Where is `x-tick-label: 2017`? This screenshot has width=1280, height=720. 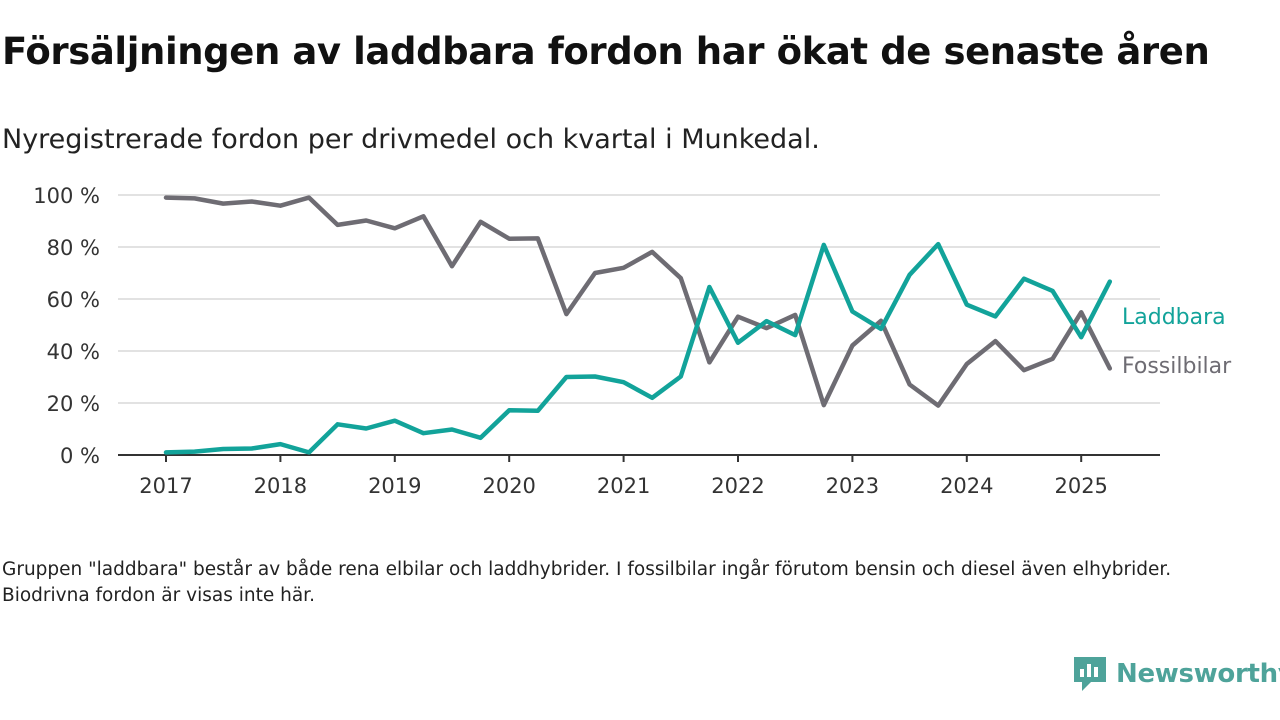 x-tick-label: 2017 is located at coordinates (165, 486).